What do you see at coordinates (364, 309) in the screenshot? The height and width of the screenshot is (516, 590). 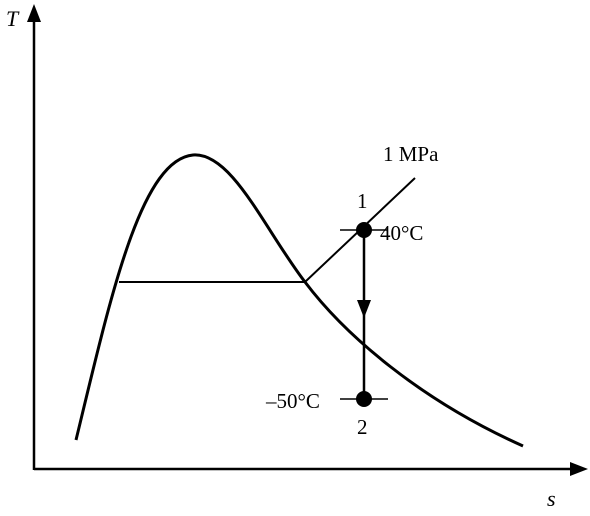 I see `process-arrow` at bounding box center [364, 309].